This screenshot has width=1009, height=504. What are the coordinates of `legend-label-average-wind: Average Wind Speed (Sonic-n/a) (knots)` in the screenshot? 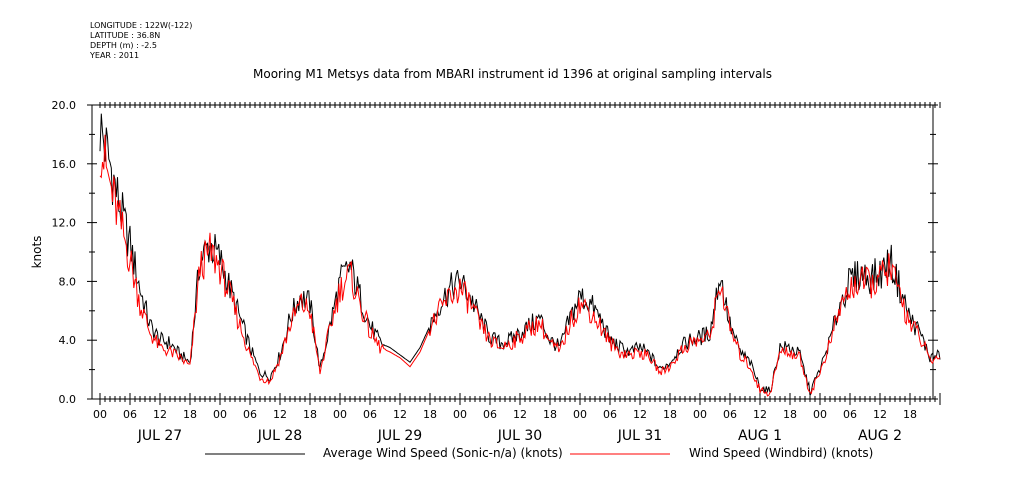 It's located at (443, 453).